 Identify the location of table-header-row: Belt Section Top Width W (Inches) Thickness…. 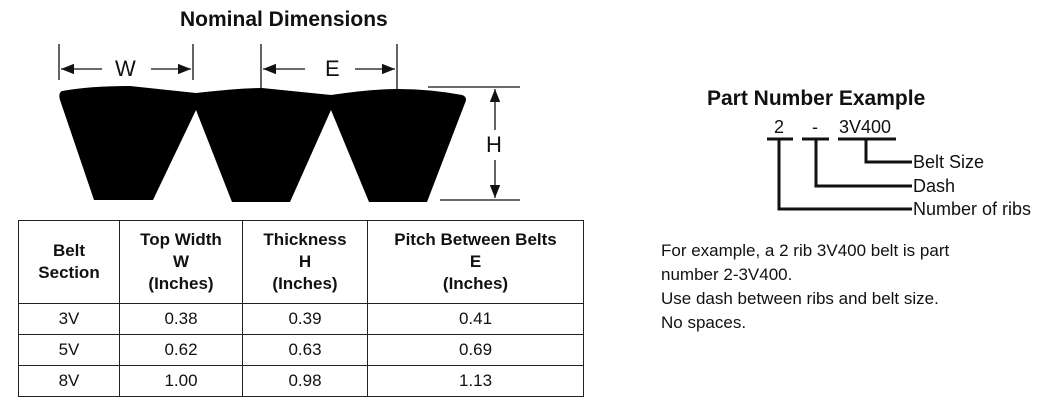
(301, 262).